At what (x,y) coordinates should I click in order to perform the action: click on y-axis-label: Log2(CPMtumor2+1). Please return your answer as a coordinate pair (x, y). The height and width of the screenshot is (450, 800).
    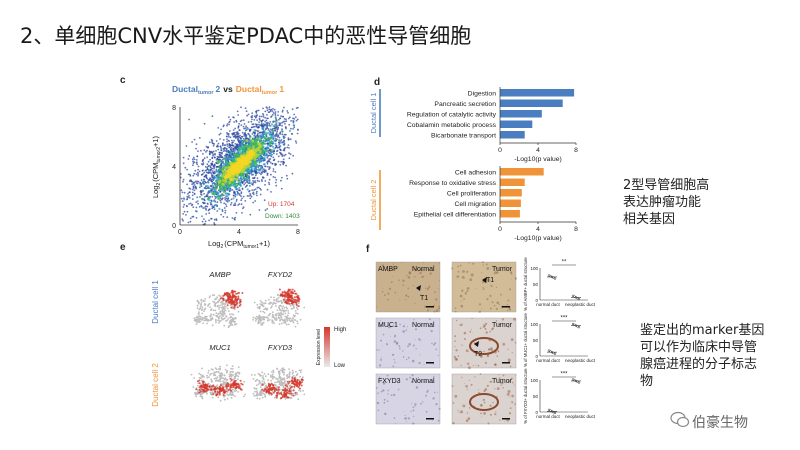
    Looking at the image, I should click on (156, 166).